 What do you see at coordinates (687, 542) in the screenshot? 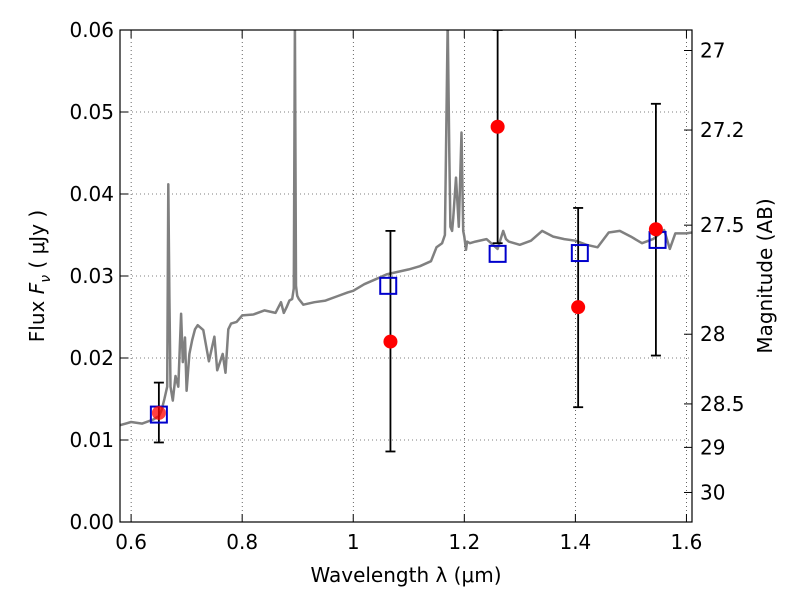
I see `x-tick-label: 1.6` at bounding box center [687, 542].